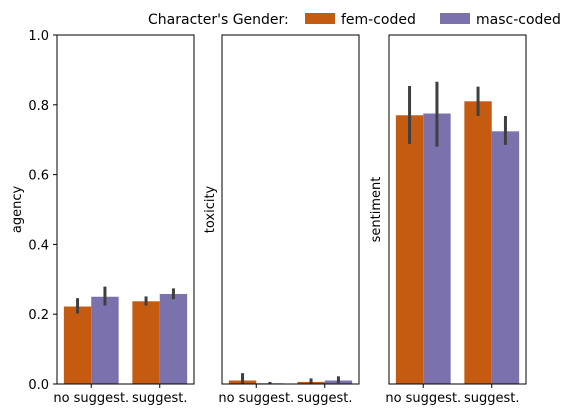 The height and width of the screenshot is (416, 571). What do you see at coordinates (38, 315) in the screenshot?
I see `agency-ytick-label: 0.2` at bounding box center [38, 315].